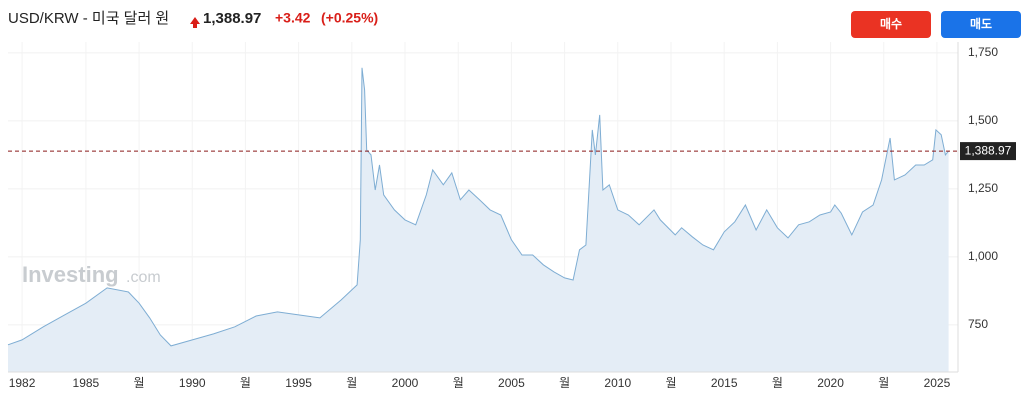  Describe the element at coordinates (195, 22) in the screenshot. I see `up-arrow-icon` at that location.